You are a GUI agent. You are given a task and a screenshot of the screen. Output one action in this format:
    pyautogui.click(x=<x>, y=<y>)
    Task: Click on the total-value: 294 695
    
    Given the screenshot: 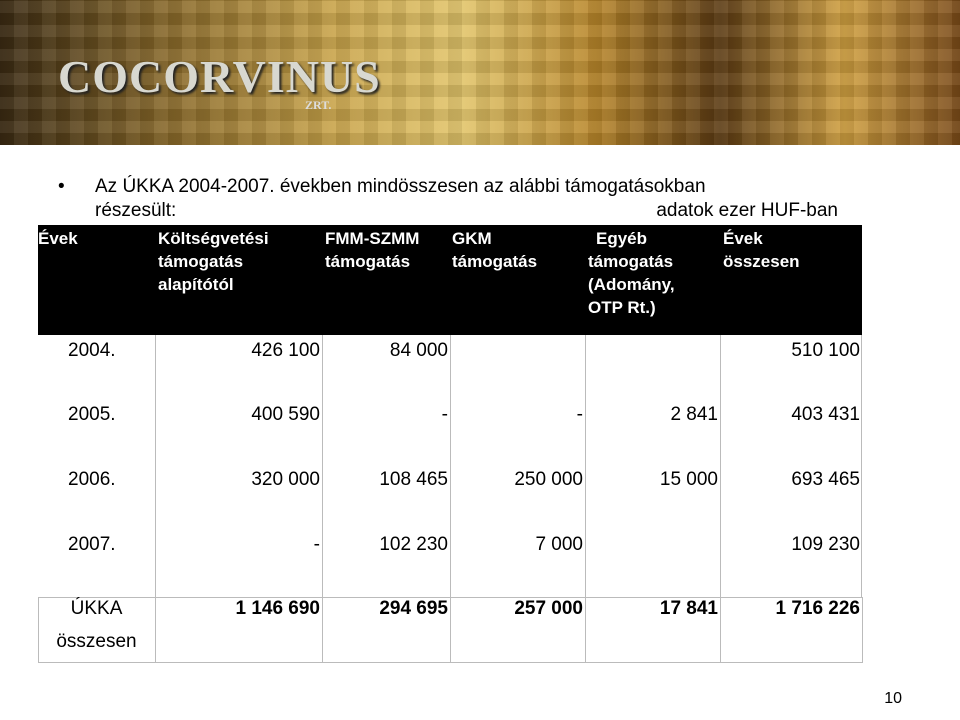 What is the action you would take?
    pyautogui.click(x=413, y=608)
    